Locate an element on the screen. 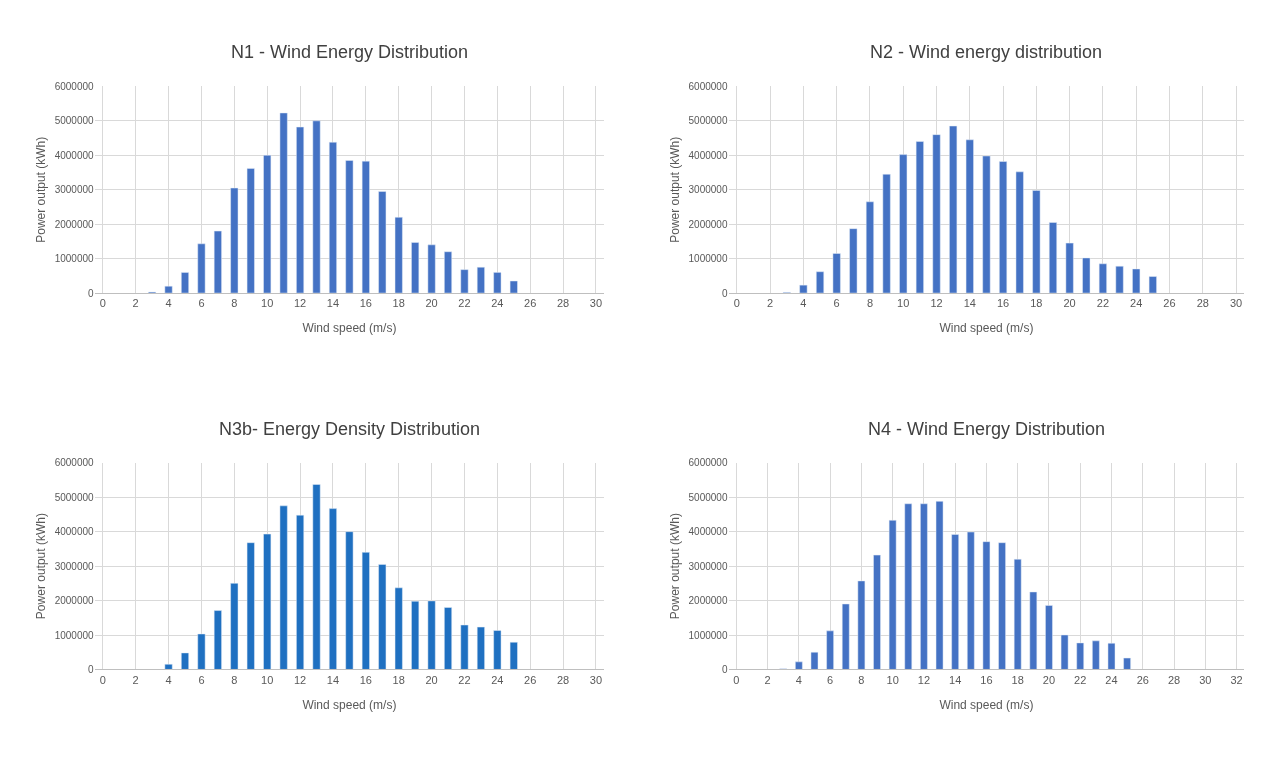 This screenshot has height=778, width=1283. chart-title: N1 - Wind Energy Distribution is located at coordinates (350, 52).